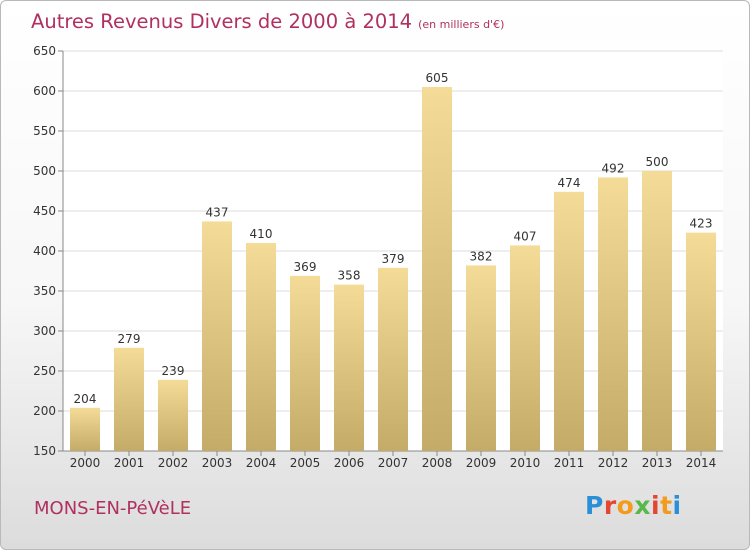 This screenshot has height=550, width=750. I want to click on logo-letter: x, so click(642, 505).